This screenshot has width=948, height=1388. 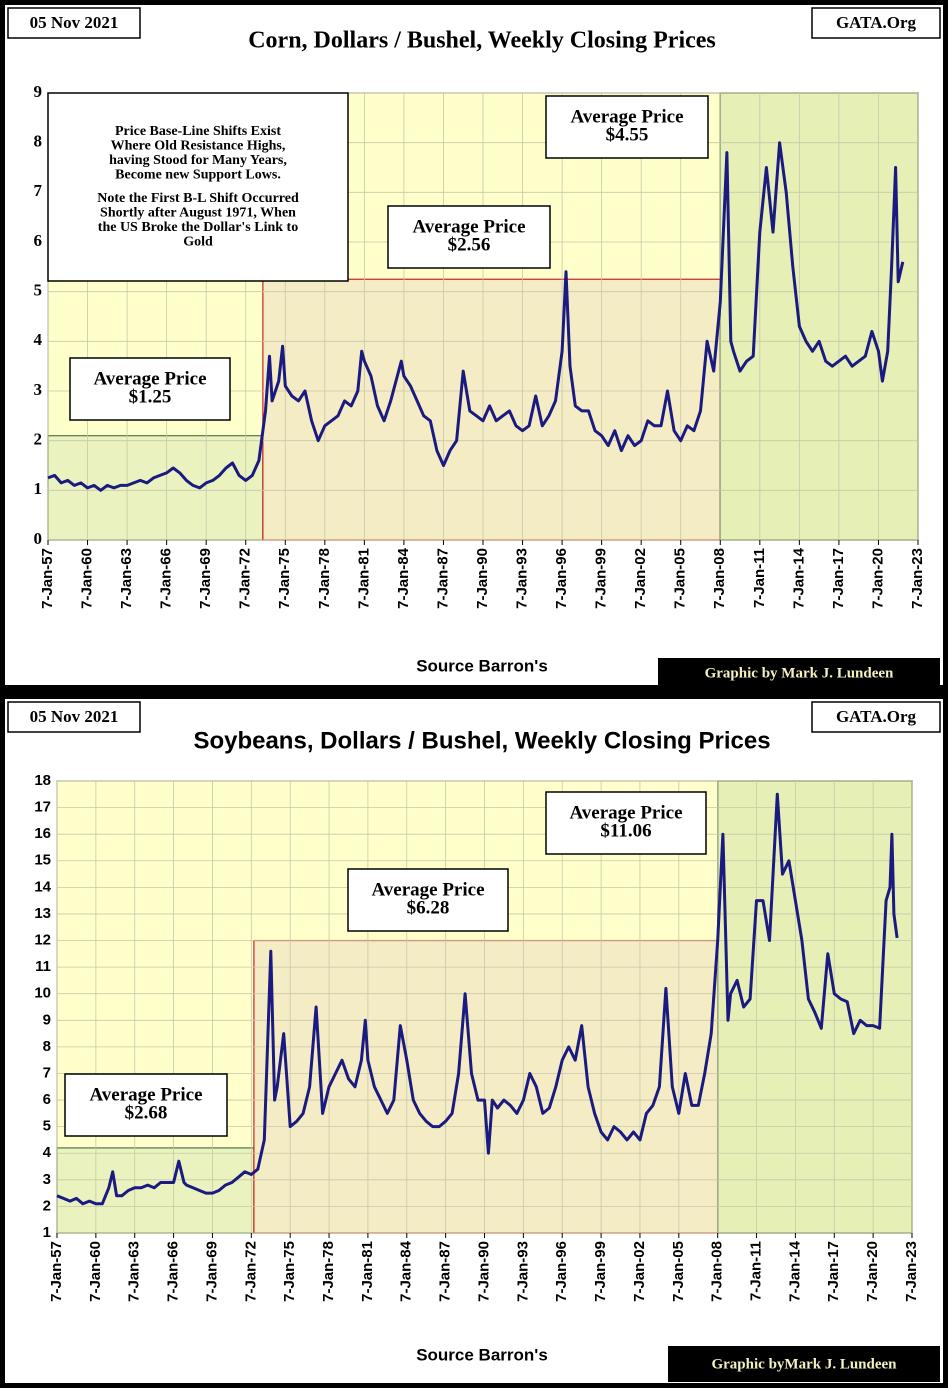 I want to click on date-box, so click(x=74, y=717).